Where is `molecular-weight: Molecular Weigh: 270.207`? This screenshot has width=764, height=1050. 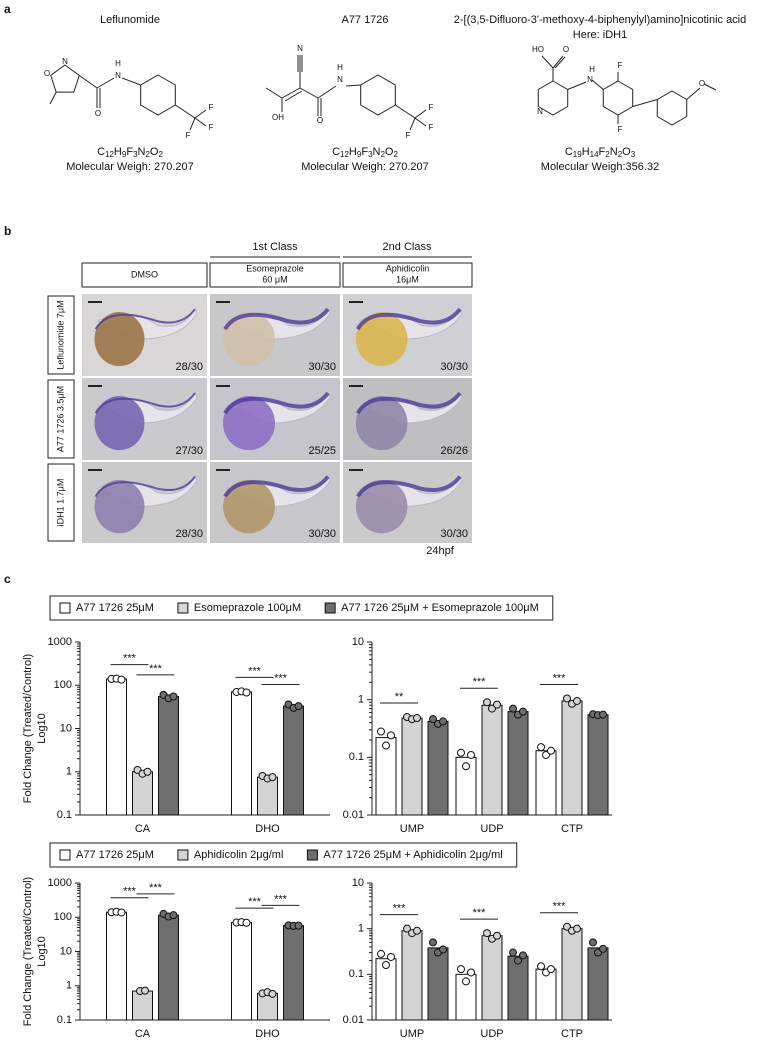 molecular-weight: Molecular Weigh: 270.207 is located at coordinates (130, 167).